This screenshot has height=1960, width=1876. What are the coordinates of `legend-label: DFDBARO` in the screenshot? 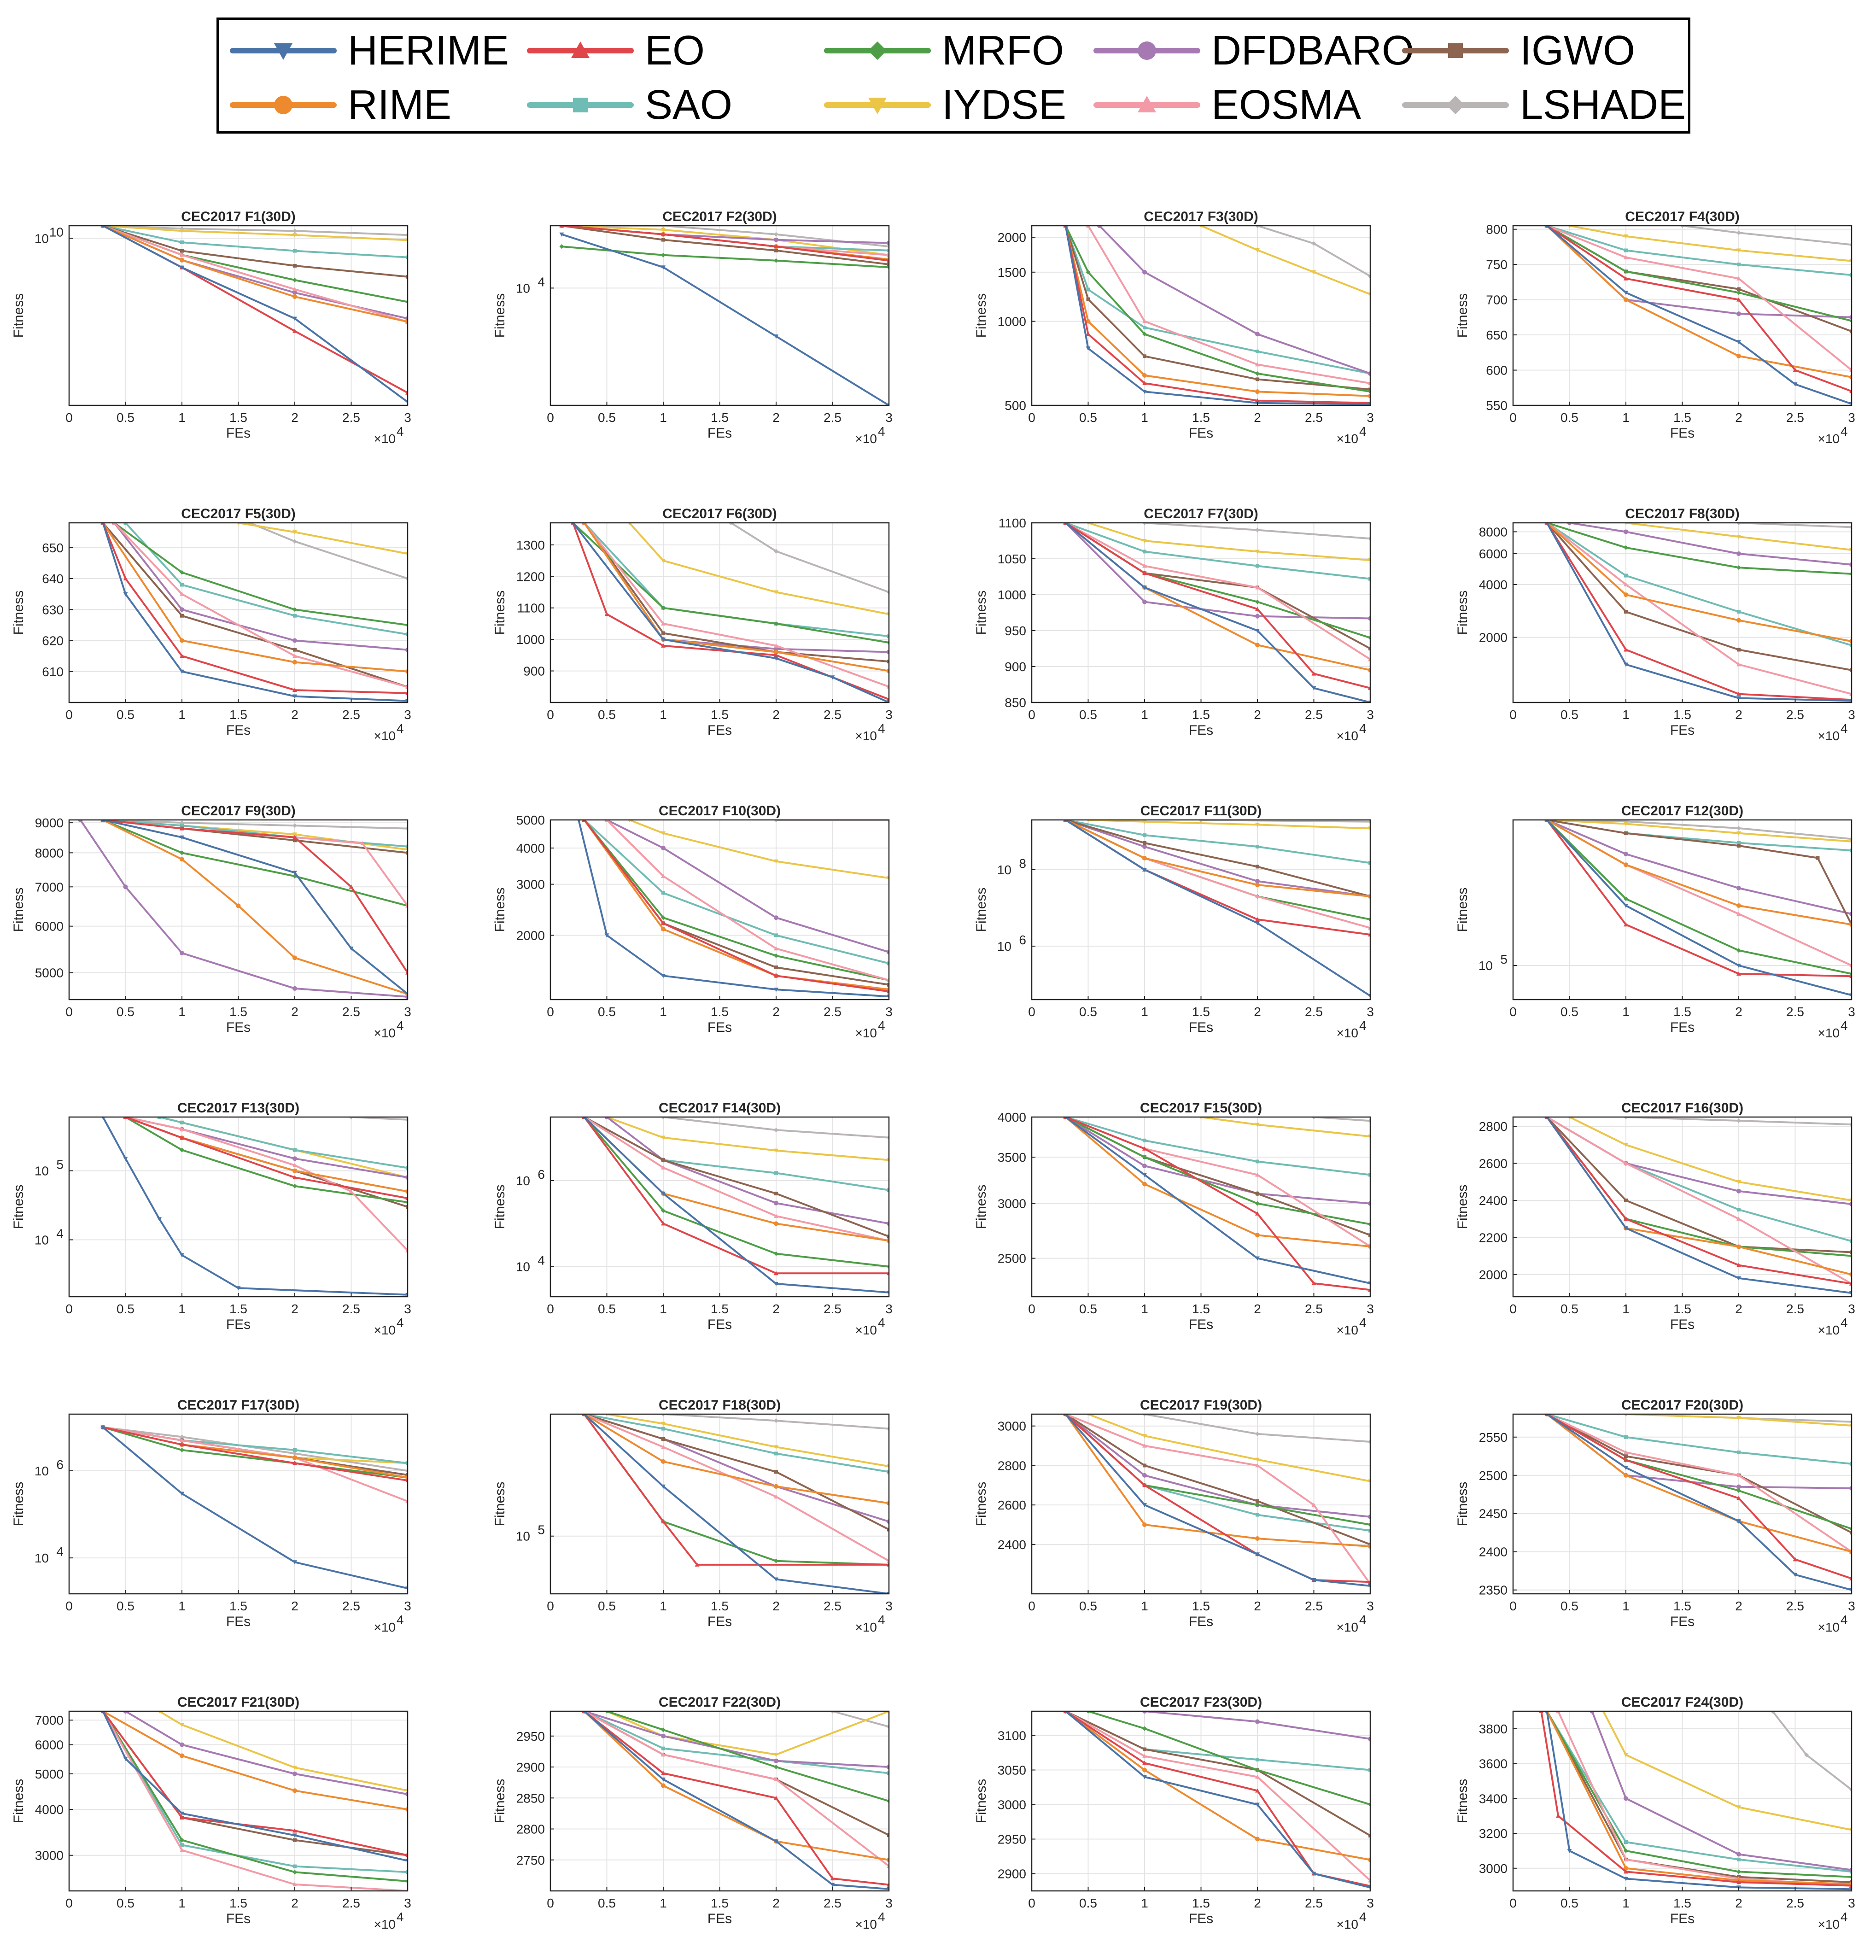 It's located at (1312, 51).